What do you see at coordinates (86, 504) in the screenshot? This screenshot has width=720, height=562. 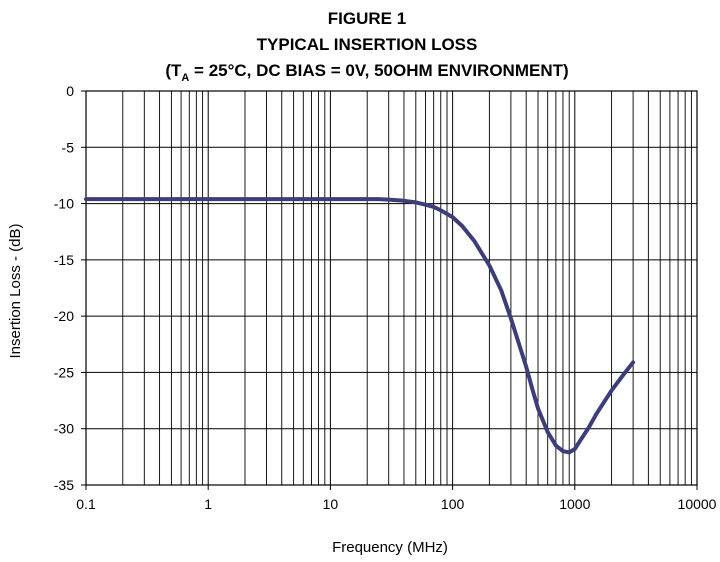 I see `x-tick-label: 0.1` at bounding box center [86, 504].